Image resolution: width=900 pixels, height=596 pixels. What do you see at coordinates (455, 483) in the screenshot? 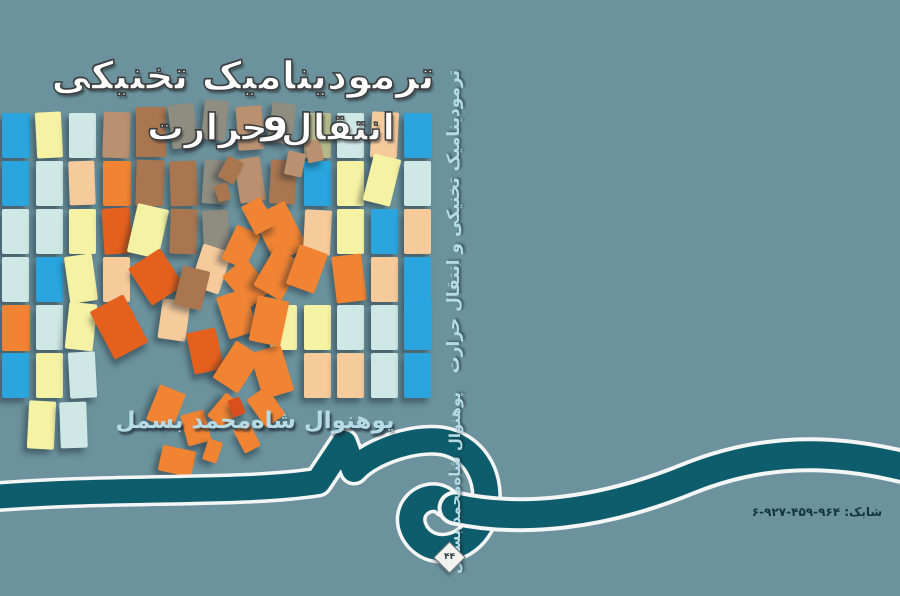
I see `spine-author: پوهنوال شاه‌محمد بسمل` at bounding box center [455, 483].